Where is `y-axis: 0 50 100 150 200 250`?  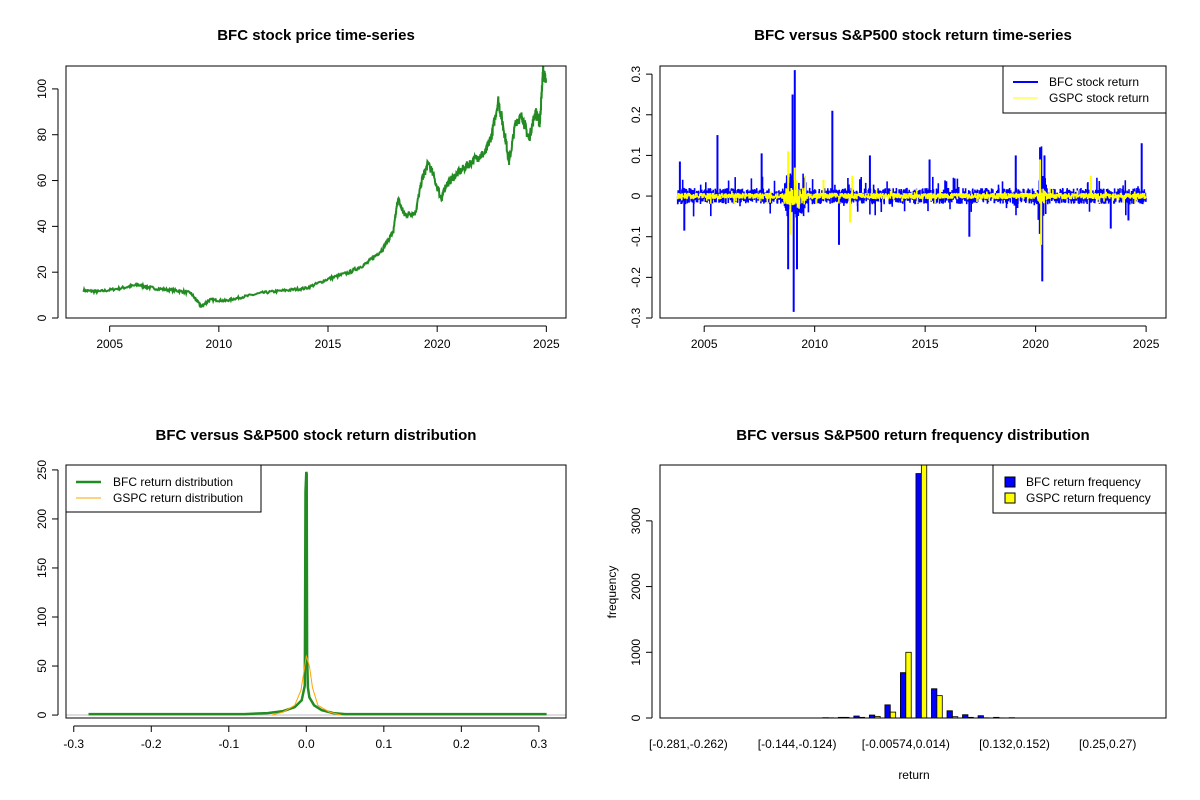 y-axis: 0 50 100 150 200 250 is located at coordinates (47, 589).